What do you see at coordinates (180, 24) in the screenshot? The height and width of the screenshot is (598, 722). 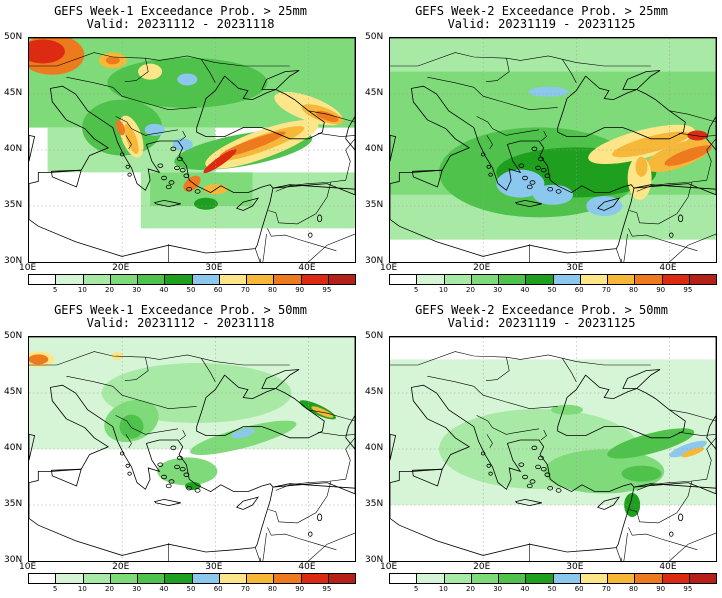 I see `panel-valid-dates: Valid: 20231112 - 20231118` at bounding box center [180, 24].